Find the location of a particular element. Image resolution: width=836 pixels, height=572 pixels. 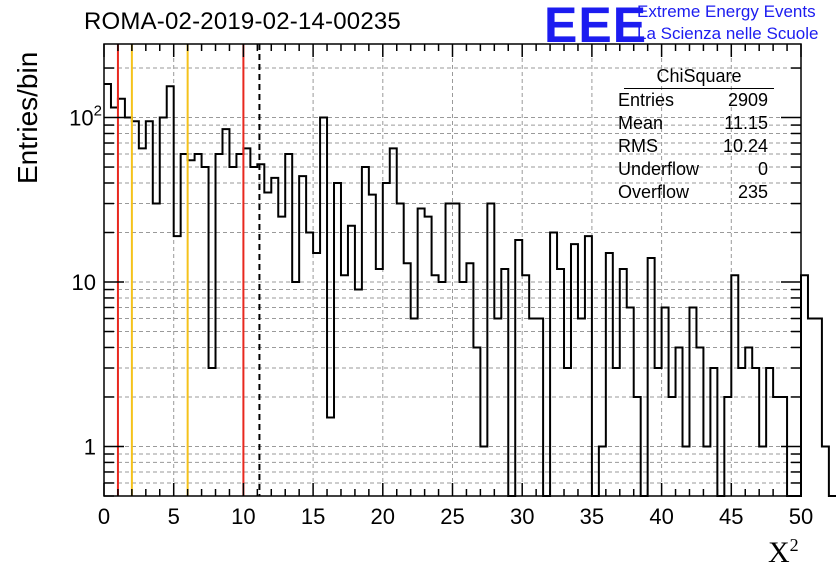

chart-title: ROMA-02-2019-02-14-00235 is located at coordinates (242, 21).